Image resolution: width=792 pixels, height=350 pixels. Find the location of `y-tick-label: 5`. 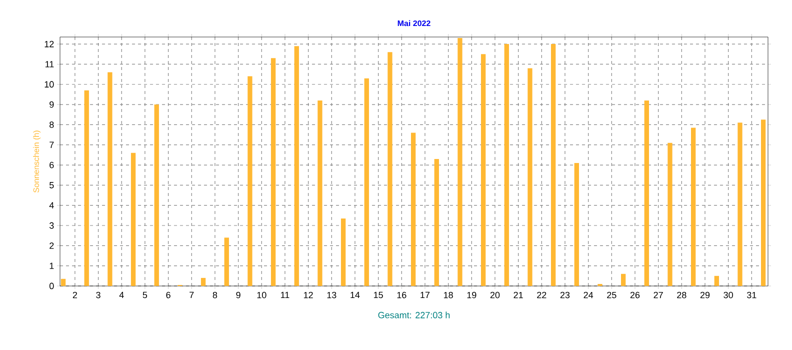

y-tick-label: 5 is located at coordinates (52, 185).